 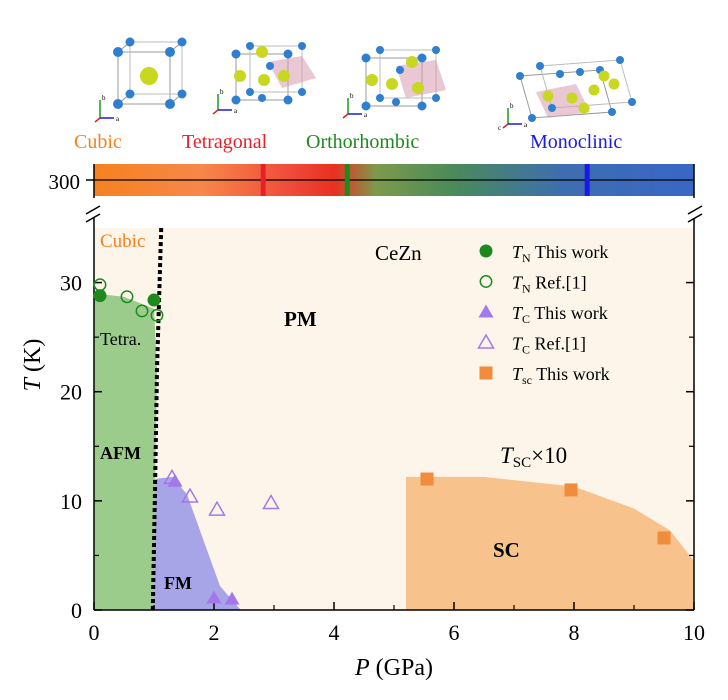 What do you see at coordinates (398, 253) in the screenshot?
I see `compound-title: CeZn` at bounding box center [398, 253].